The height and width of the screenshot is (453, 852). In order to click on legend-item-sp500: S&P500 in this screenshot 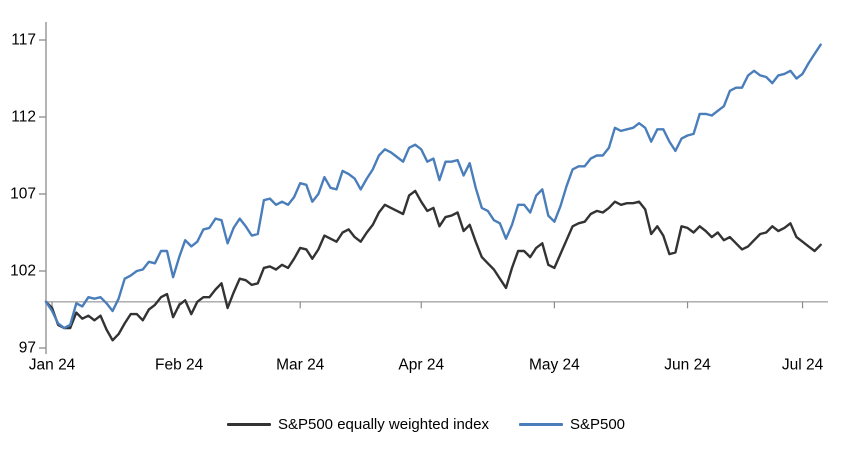, I will do `click(572, 424)`.